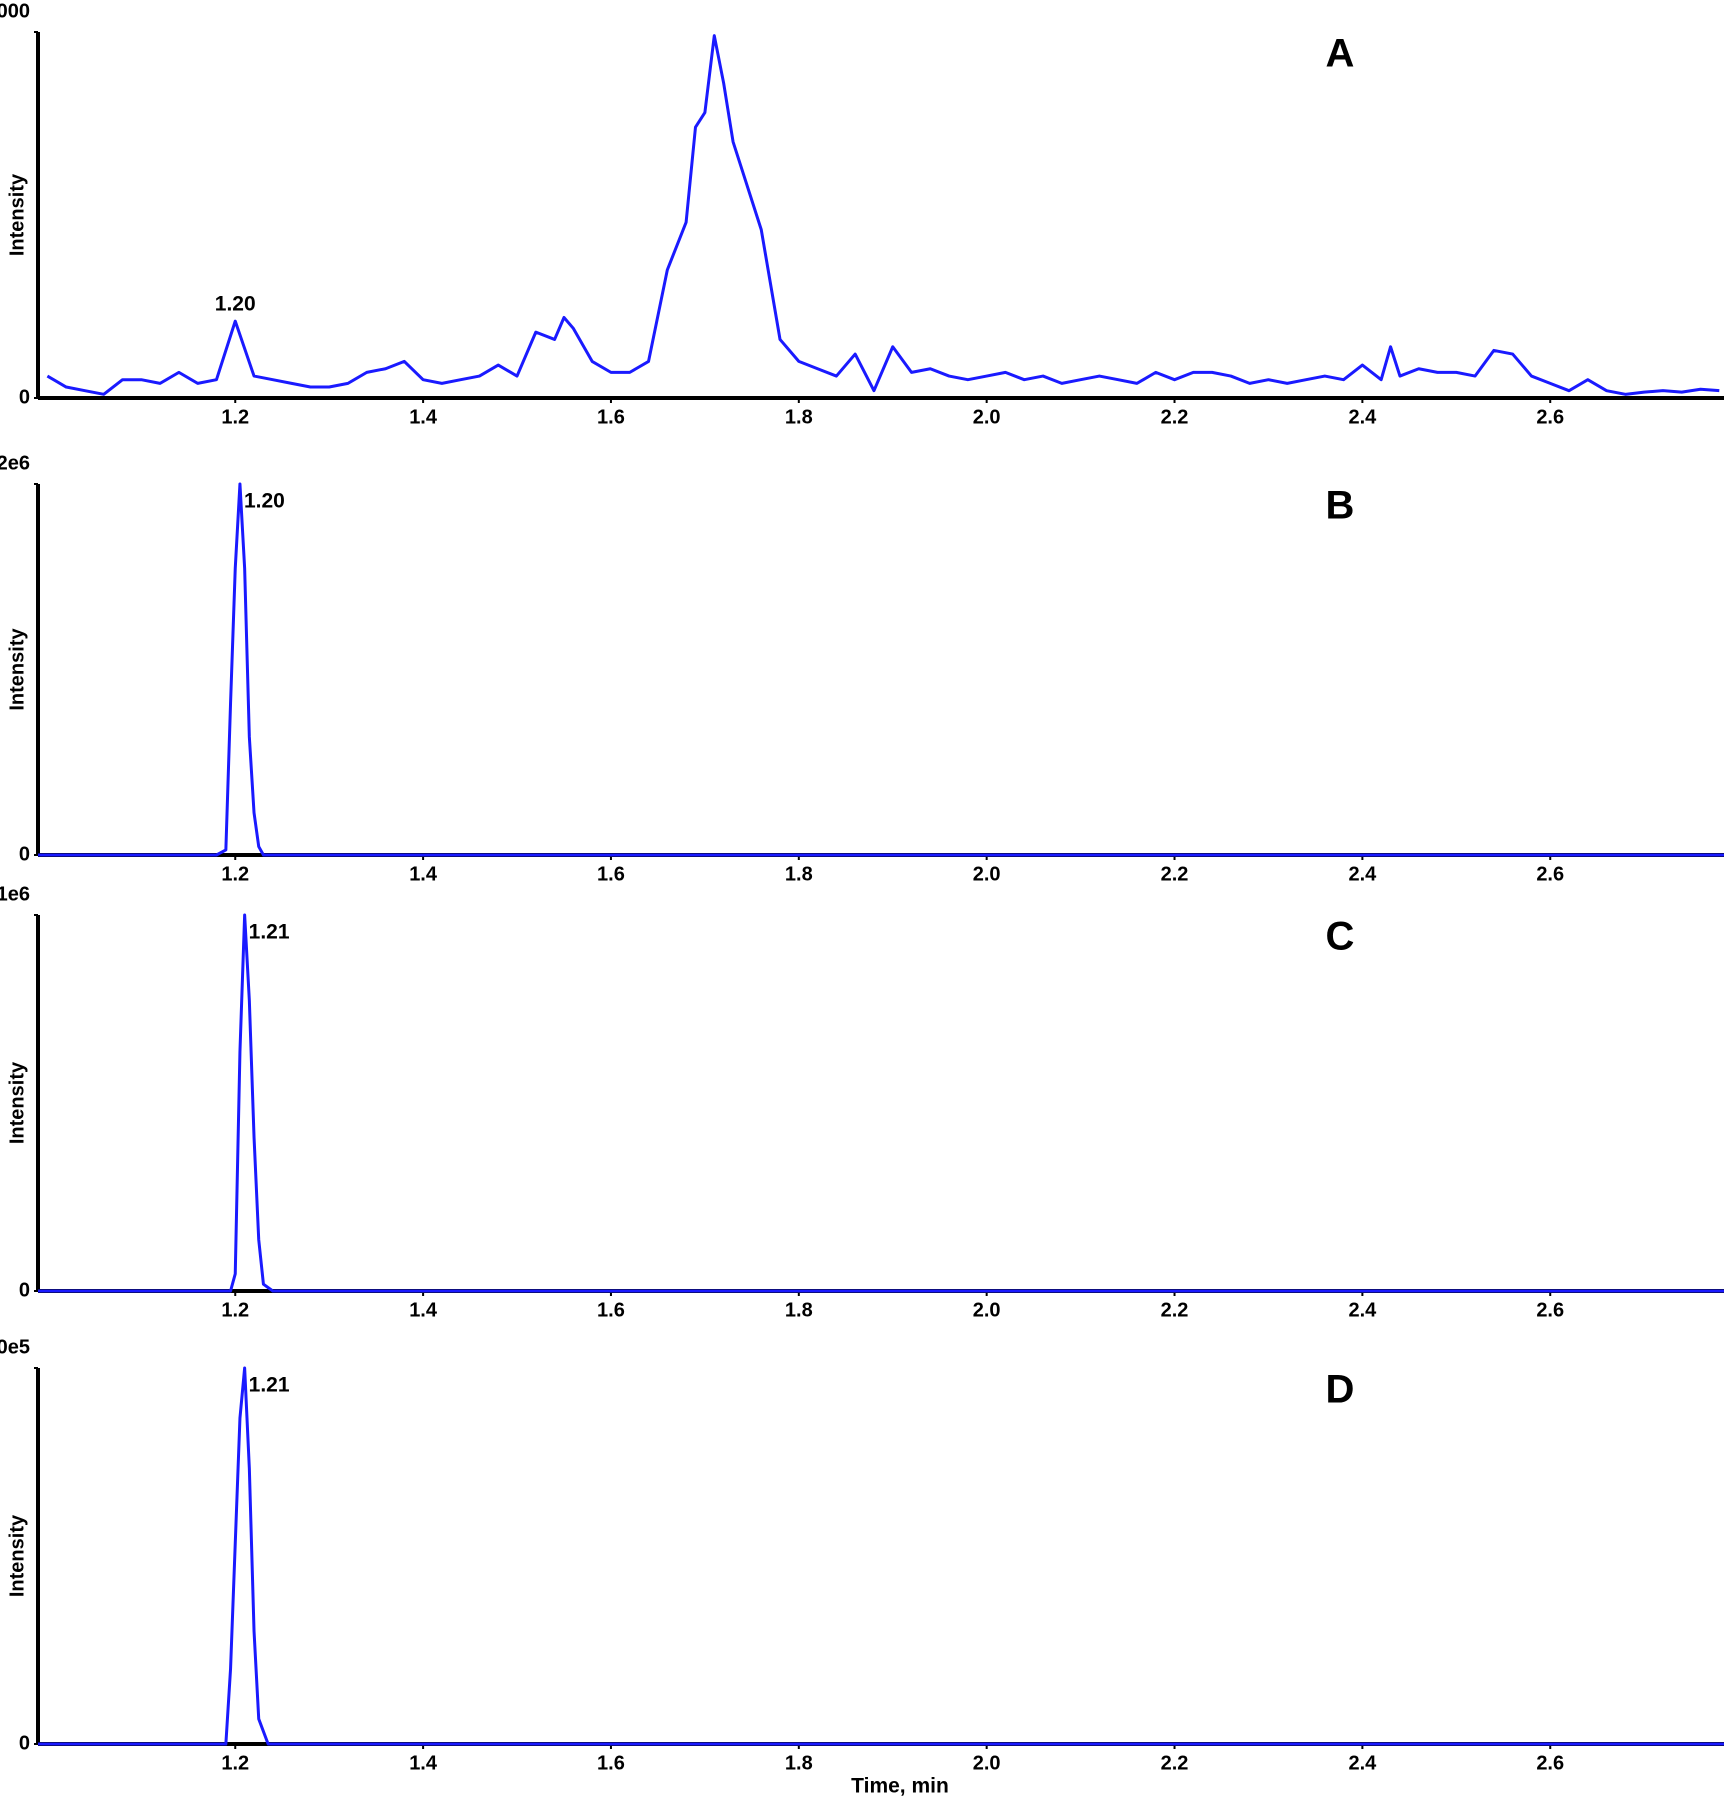 This screenshot has height=1805, width=1730. I want to click on panel-label: C, so click(1340, 937).